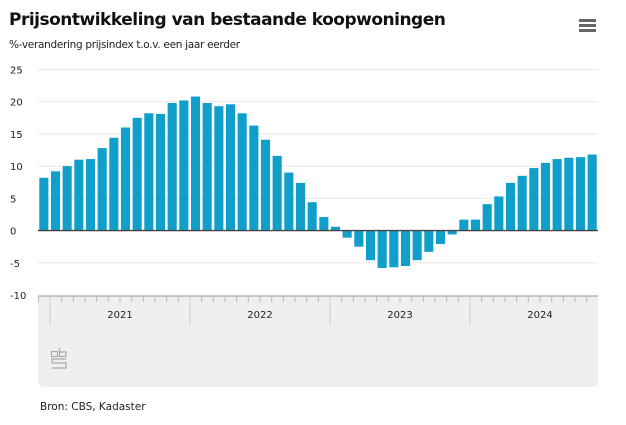  Describe the element at coordinates (259, 315) in the screenshot. I see `x-year-label: 2022` at that location.